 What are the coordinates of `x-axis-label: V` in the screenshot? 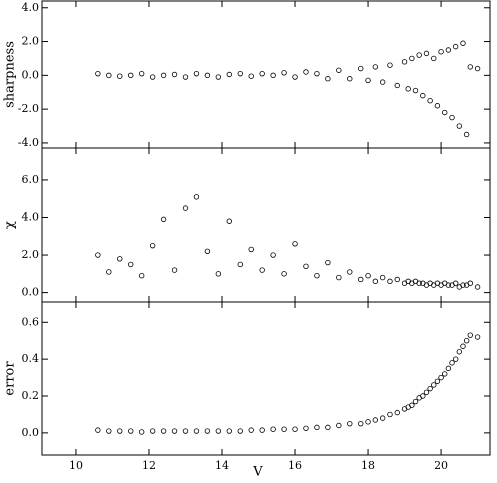 It's located at (257, 472).